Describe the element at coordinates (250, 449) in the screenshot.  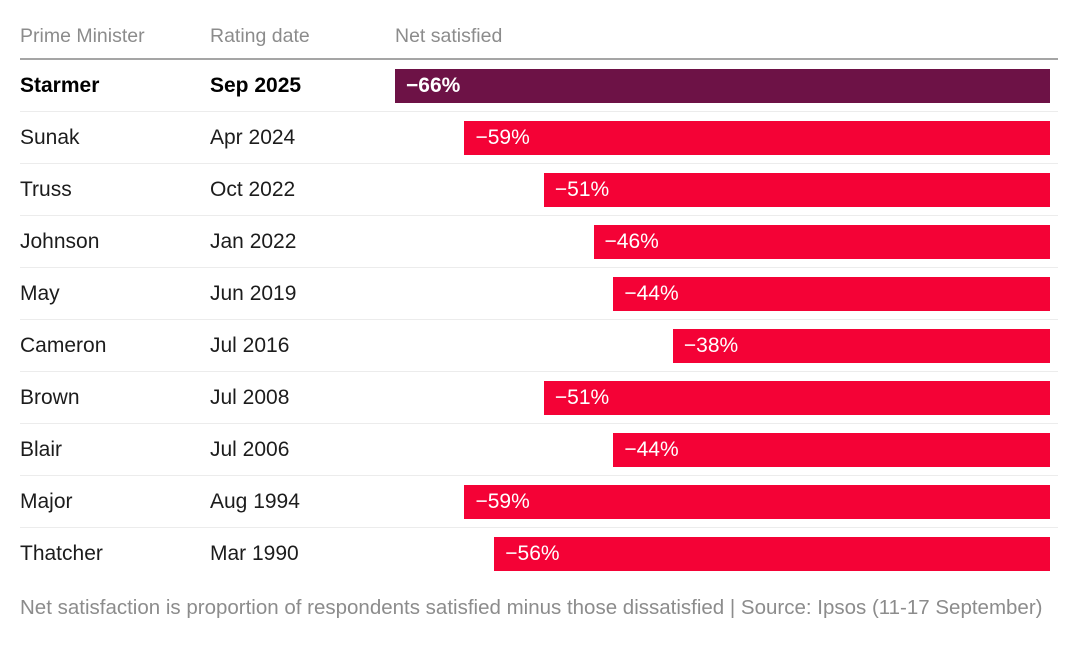
I see `rating-date: Jul 2006` at that location.